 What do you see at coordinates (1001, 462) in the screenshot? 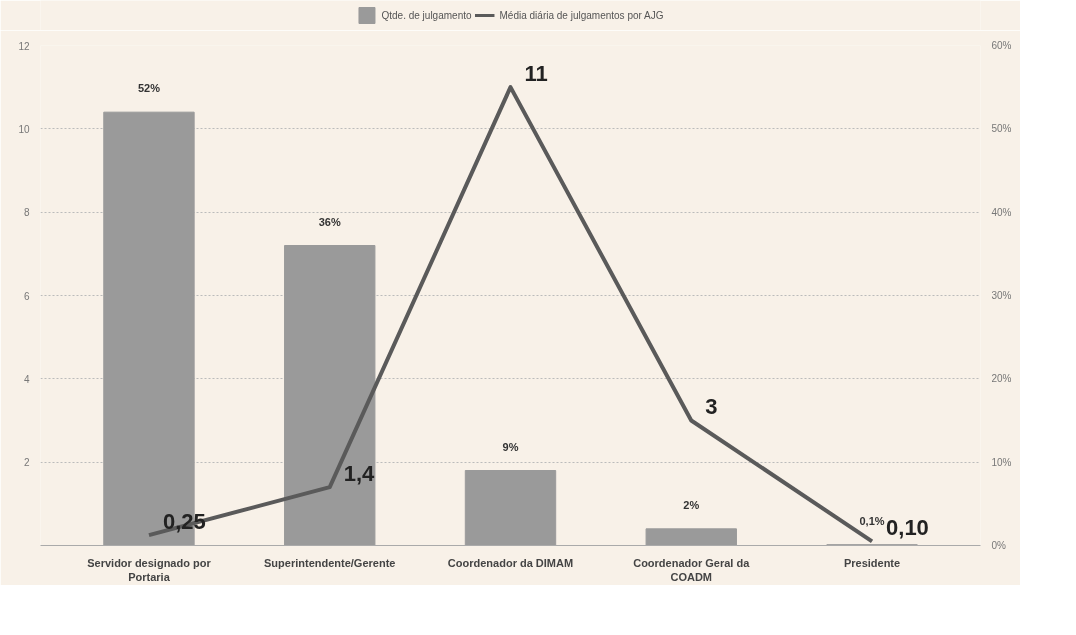
I see `y2-tick-label: 10%` at bounding box center [1001, 462].